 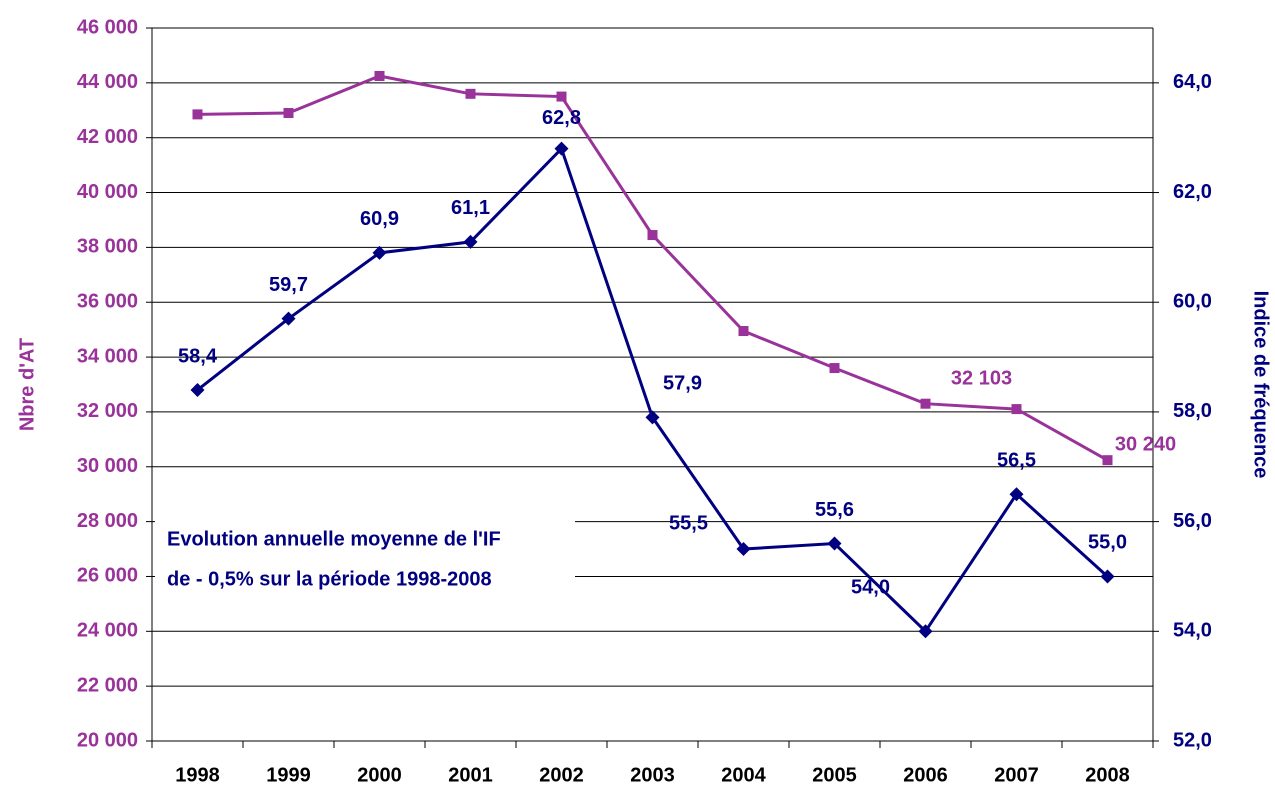 What do you see at coordinates (1192, 411) in the screenshot?
I see `y2-tick-label: 58,0` at bounding box center [1192, 411].